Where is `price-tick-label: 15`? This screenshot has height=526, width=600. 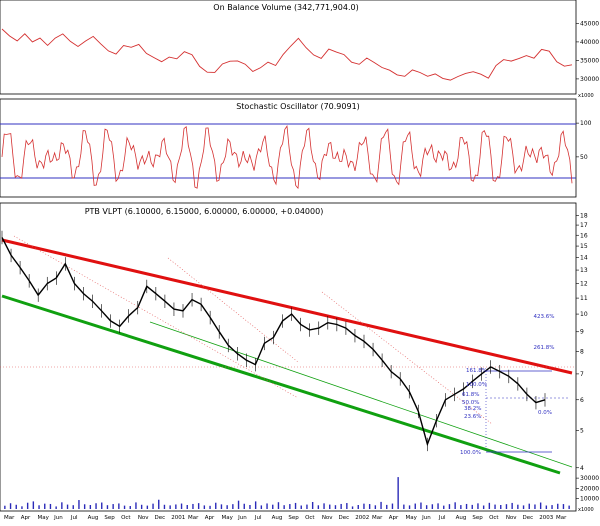 price-tick-label: 15 is located at coordinates (584, 246).